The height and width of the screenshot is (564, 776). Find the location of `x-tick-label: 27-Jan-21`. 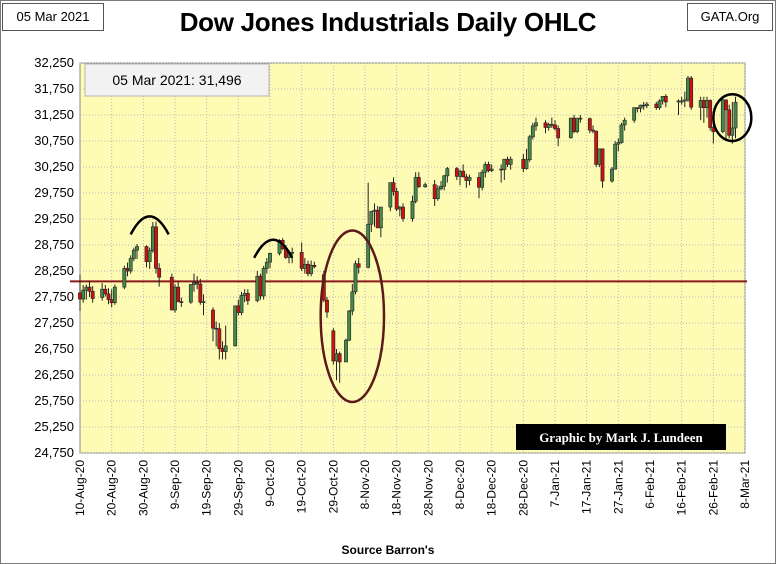

x-tick-label: 27-Jan-21 is located at coordinates (618, 487).